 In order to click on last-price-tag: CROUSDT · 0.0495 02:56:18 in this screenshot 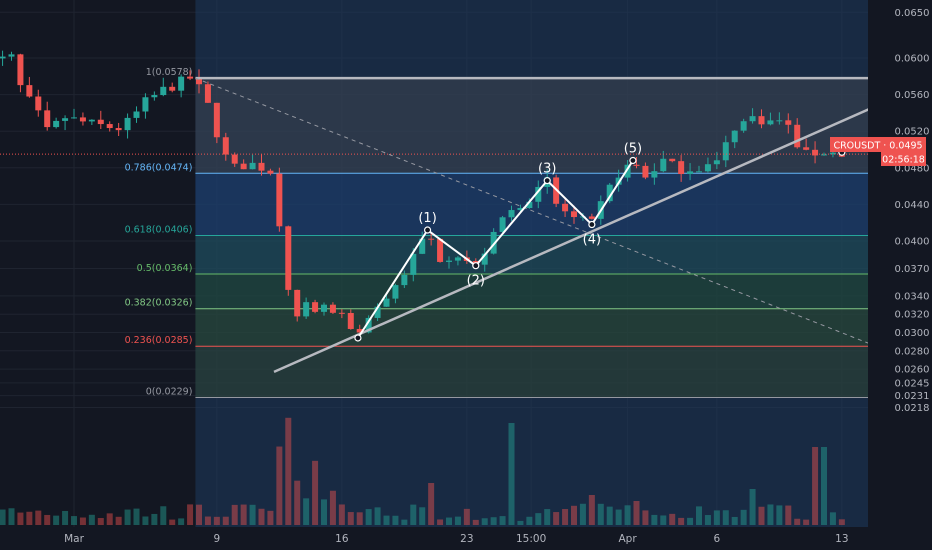, I will do `click(878, 151)`.